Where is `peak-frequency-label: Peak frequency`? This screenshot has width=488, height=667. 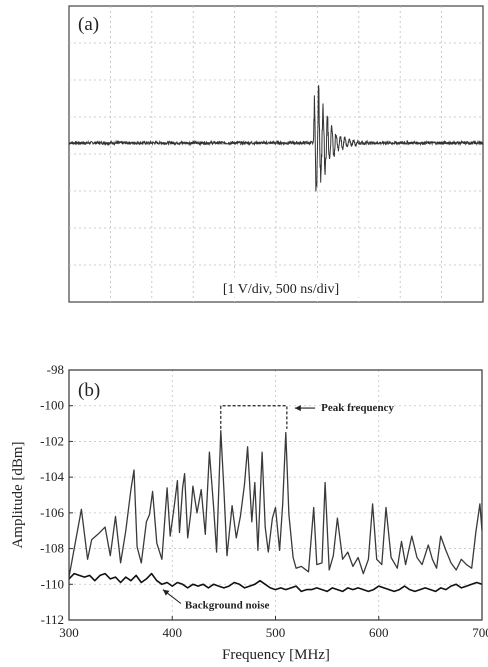
peak-frequency-label: Peak frequency is located at coordinates (357, 408).